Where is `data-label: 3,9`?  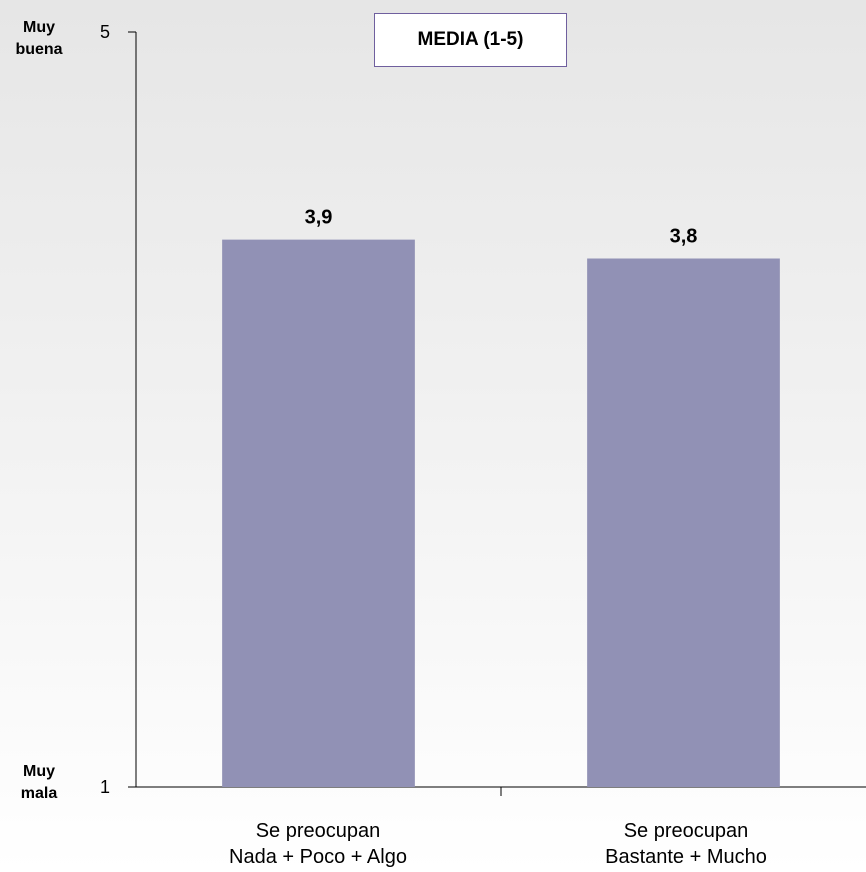
data-label: 3,9 is located at coordinates (319, 218).